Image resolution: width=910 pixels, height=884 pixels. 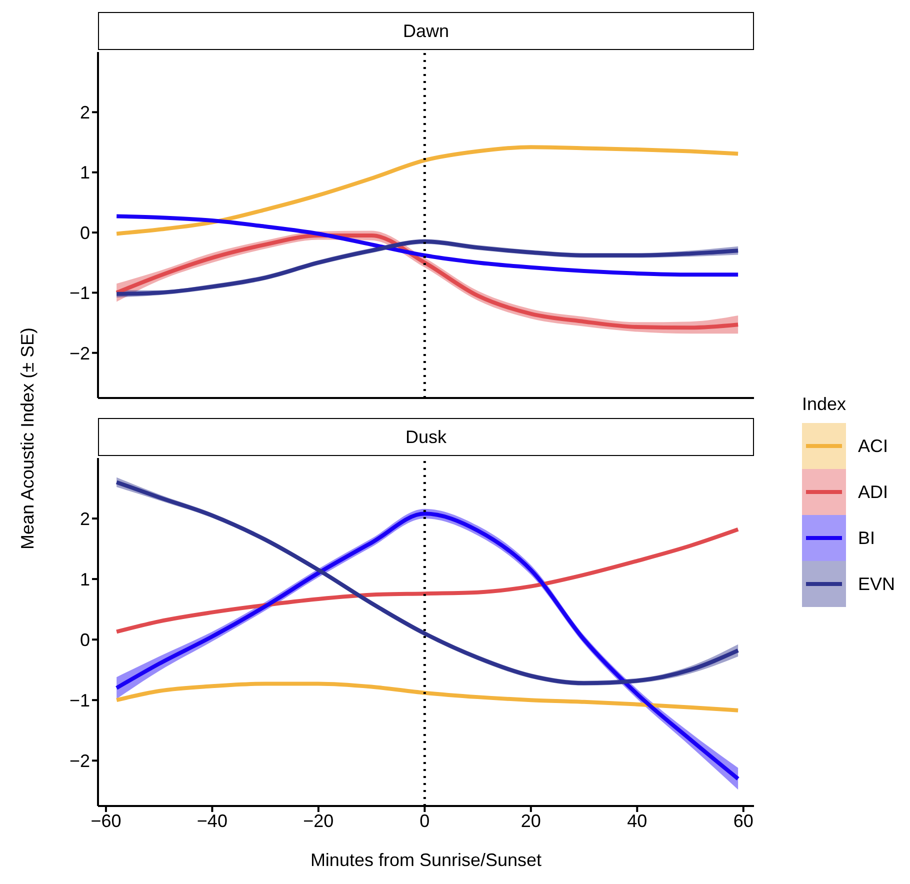 What do you see at coordinates (425, 820) in the screenshot?
I see `x-tick-label: 0` at bounding box center [425, 820].